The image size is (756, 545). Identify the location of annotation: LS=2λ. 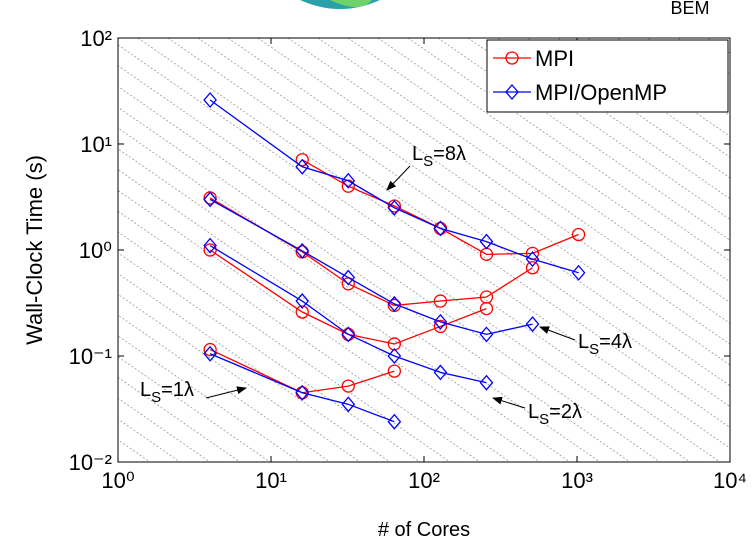
(555, 414).